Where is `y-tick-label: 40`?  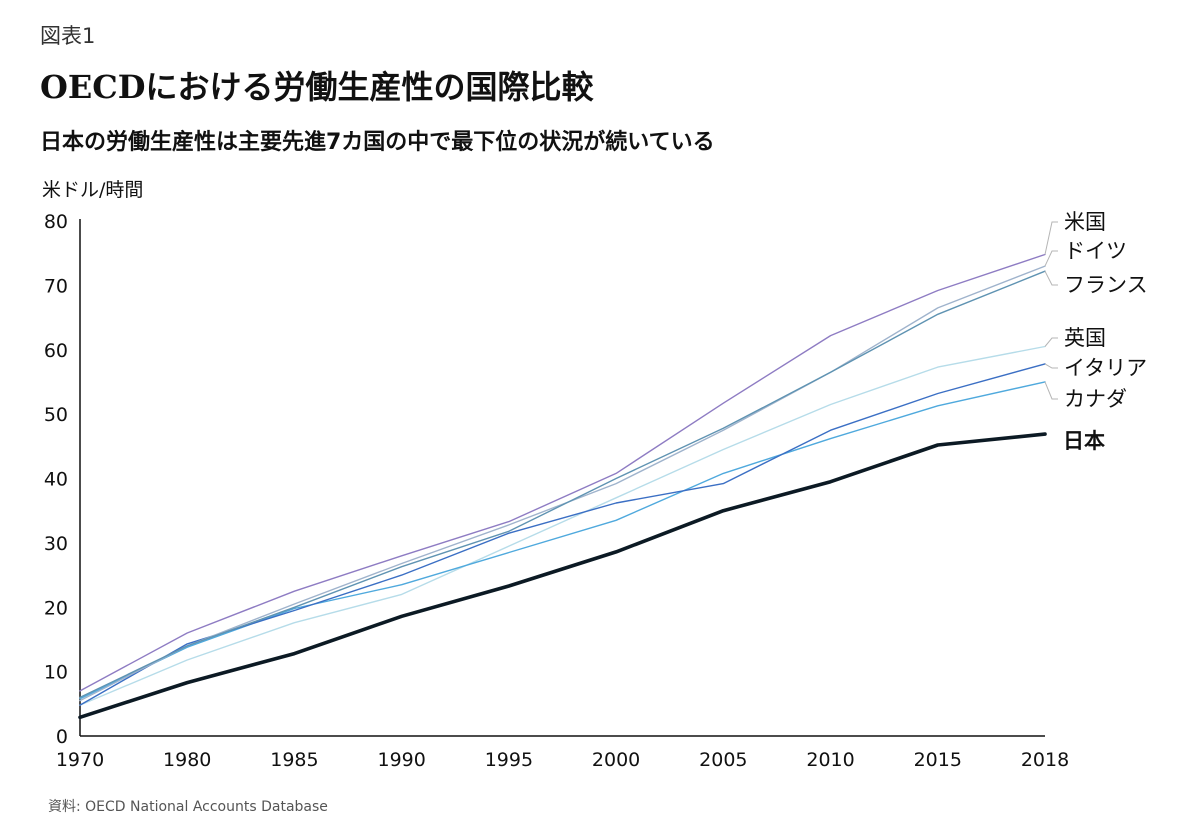
y-tick-label: 40 is located at coordinates (56, 480).